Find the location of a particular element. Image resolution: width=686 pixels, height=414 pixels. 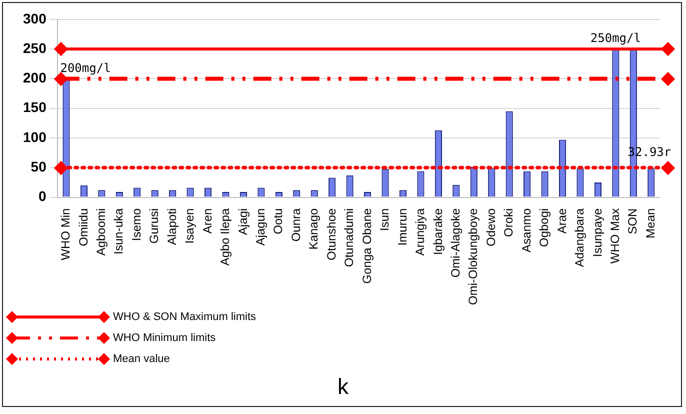

x-tick-label: Omiidu is located at coordinates (83, 227).